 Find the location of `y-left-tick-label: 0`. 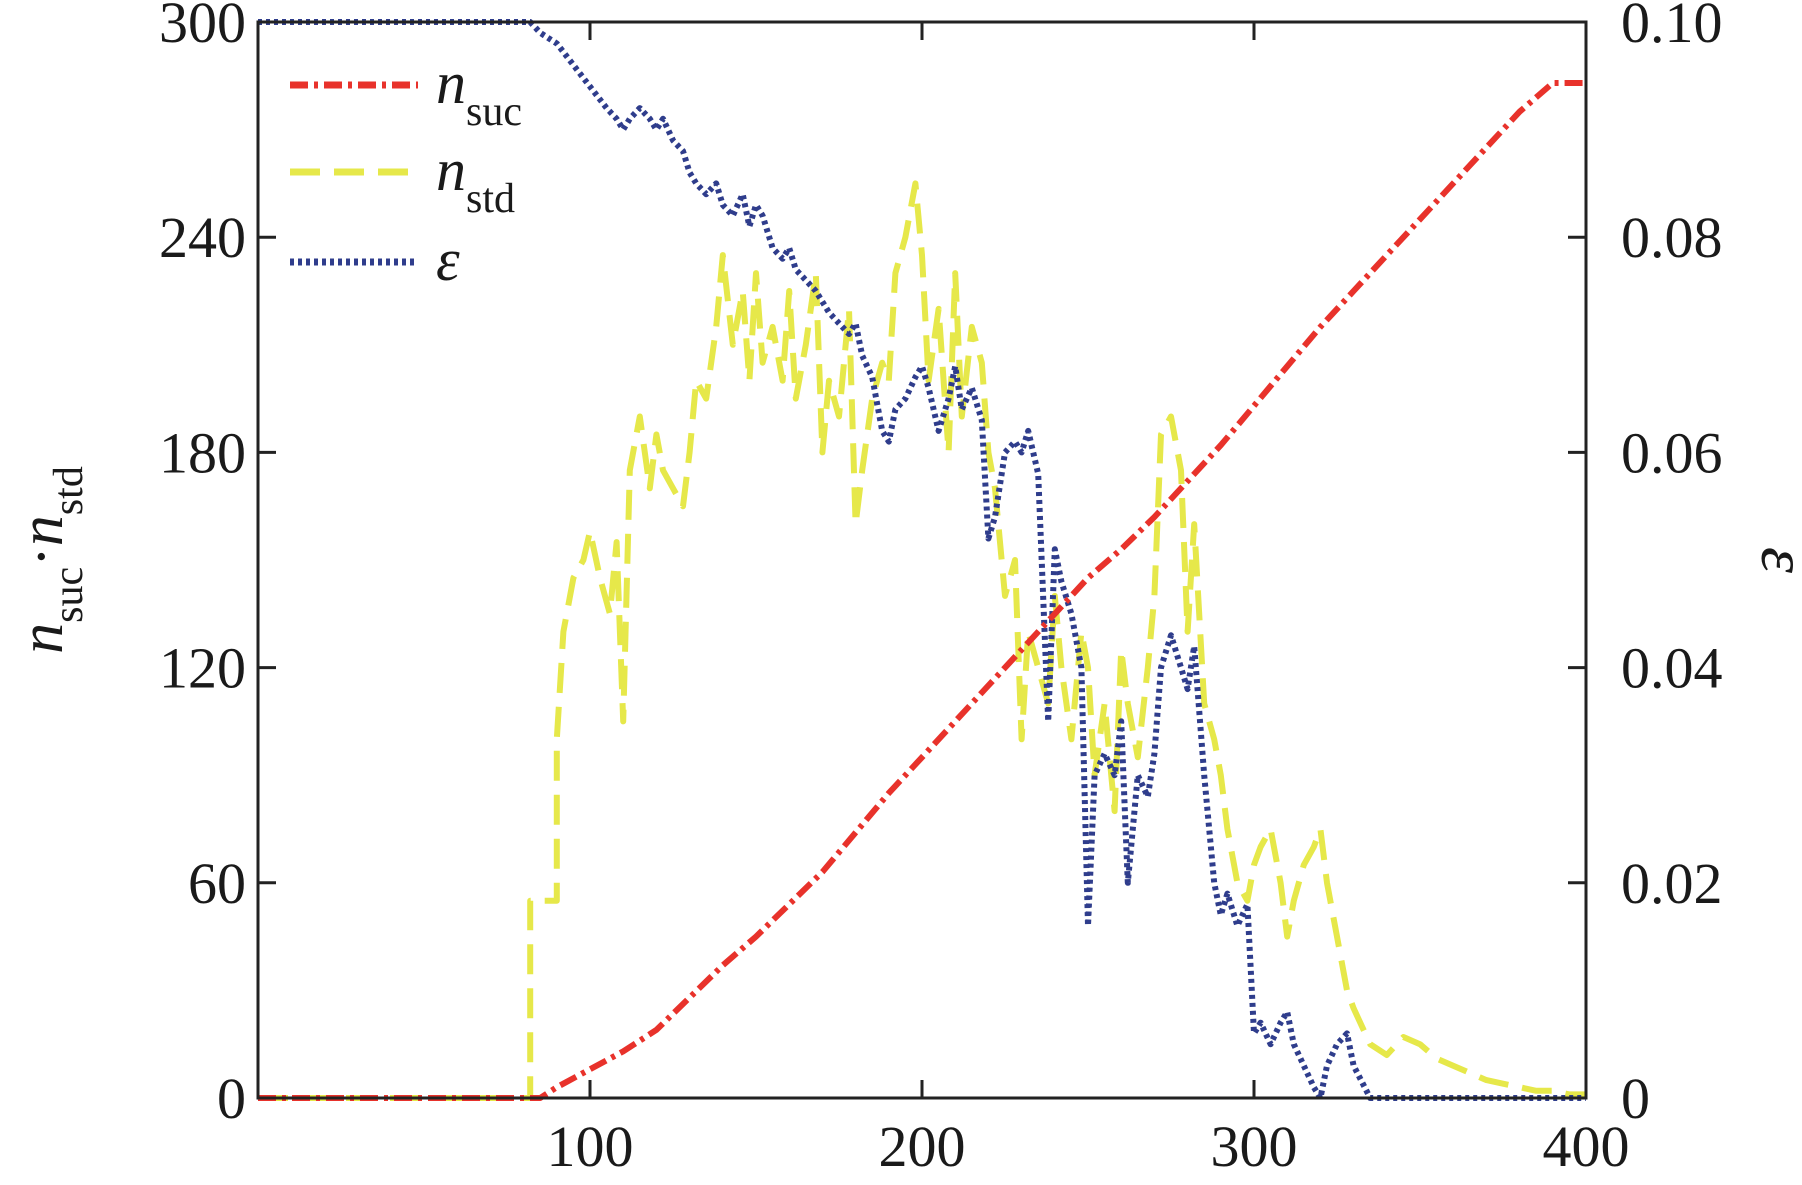

y-left-tick-label: 0 is located at coordinates (231, 1098).